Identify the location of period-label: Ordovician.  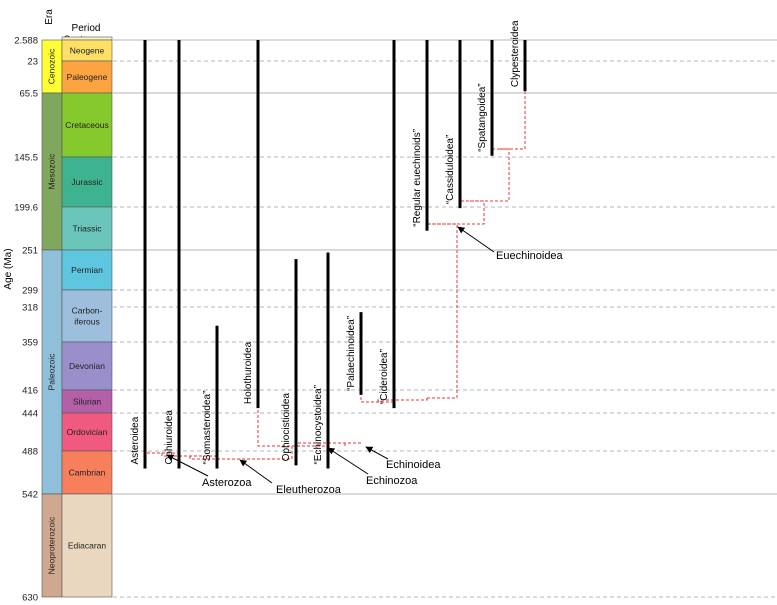
(87, 432).